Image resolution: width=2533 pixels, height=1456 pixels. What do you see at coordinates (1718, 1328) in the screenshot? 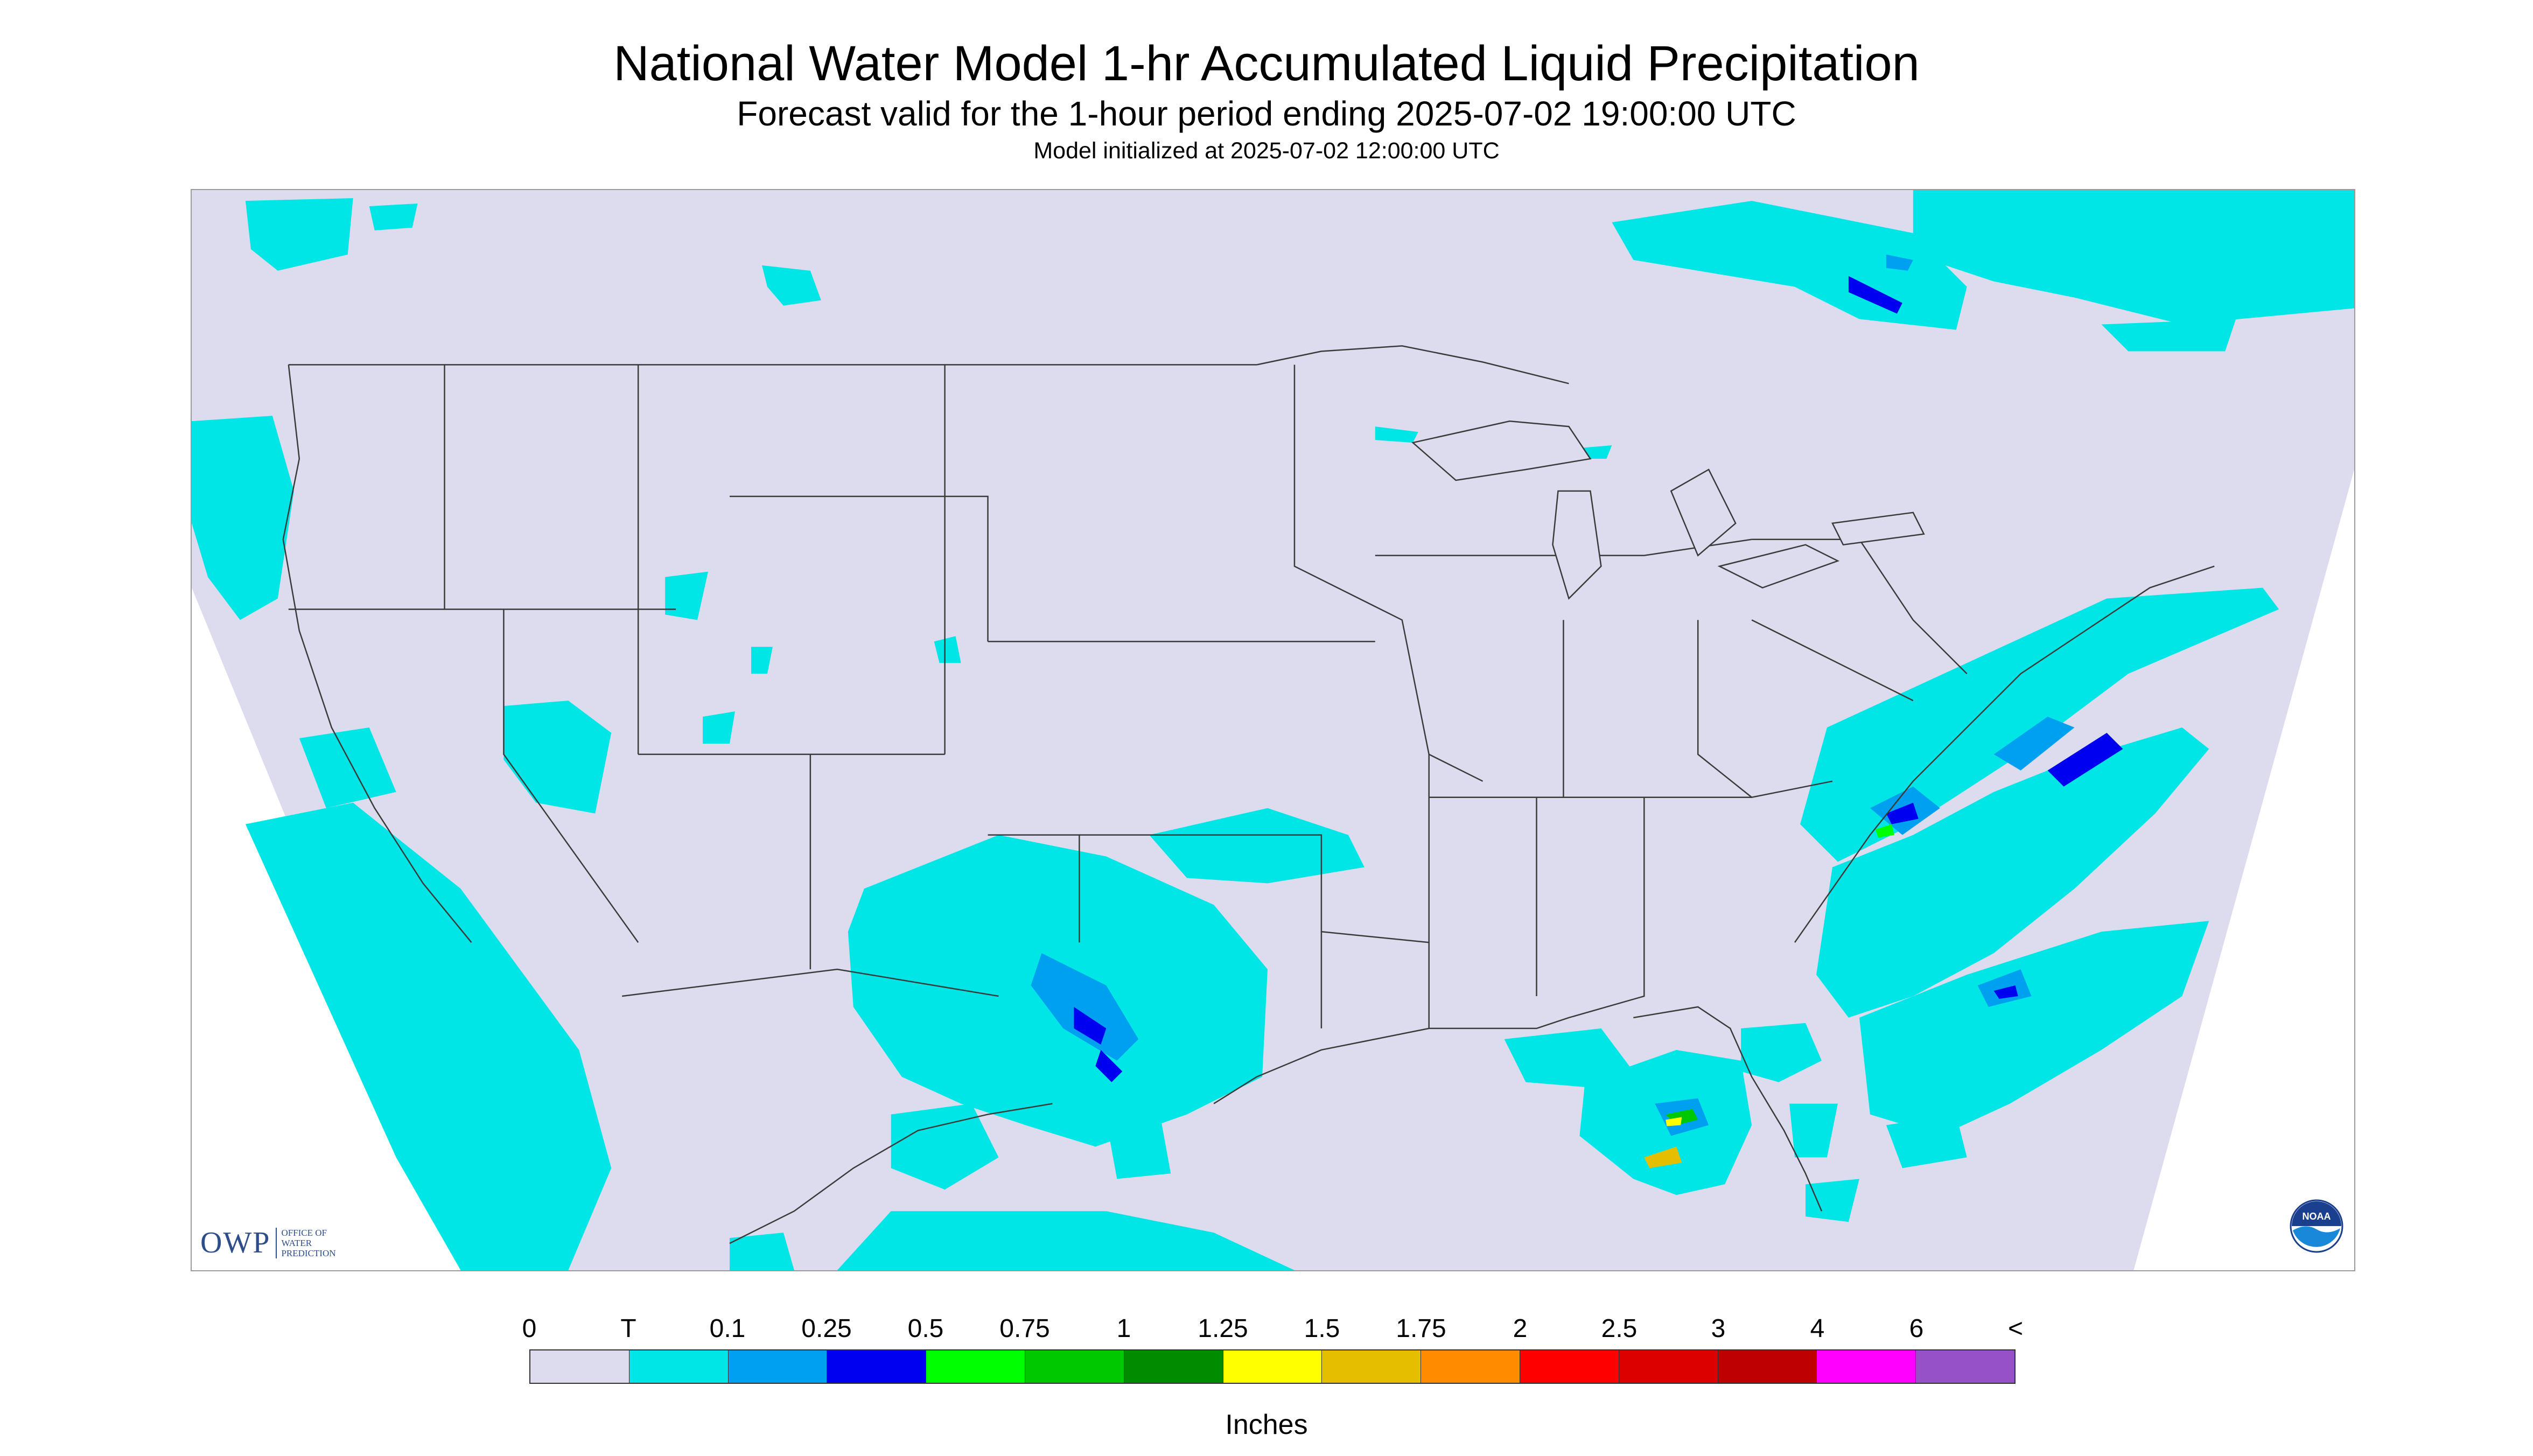
I see `legend-tick-label: 3` at bounding box center [1718, 1328].